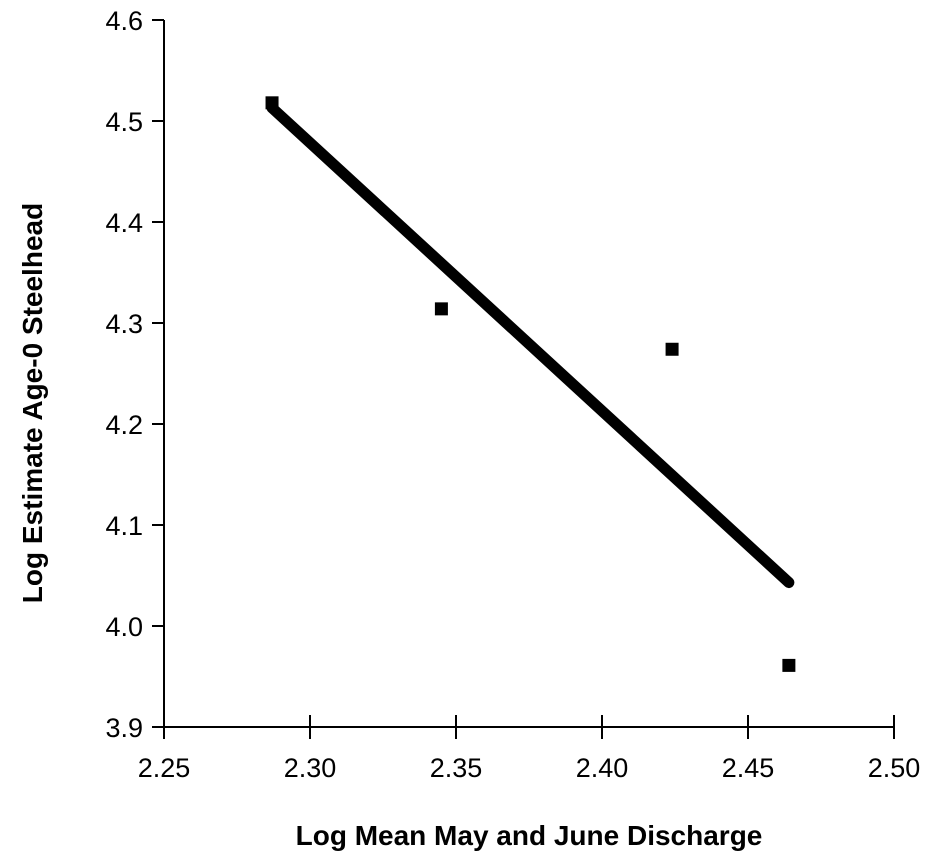 The width and height of the screenshot is (934, 853). Describe the element at coordinates (32, 403) in the screenshot. I see `y-axis-title: Log Estimate Age-0 Steelhead` at that location.